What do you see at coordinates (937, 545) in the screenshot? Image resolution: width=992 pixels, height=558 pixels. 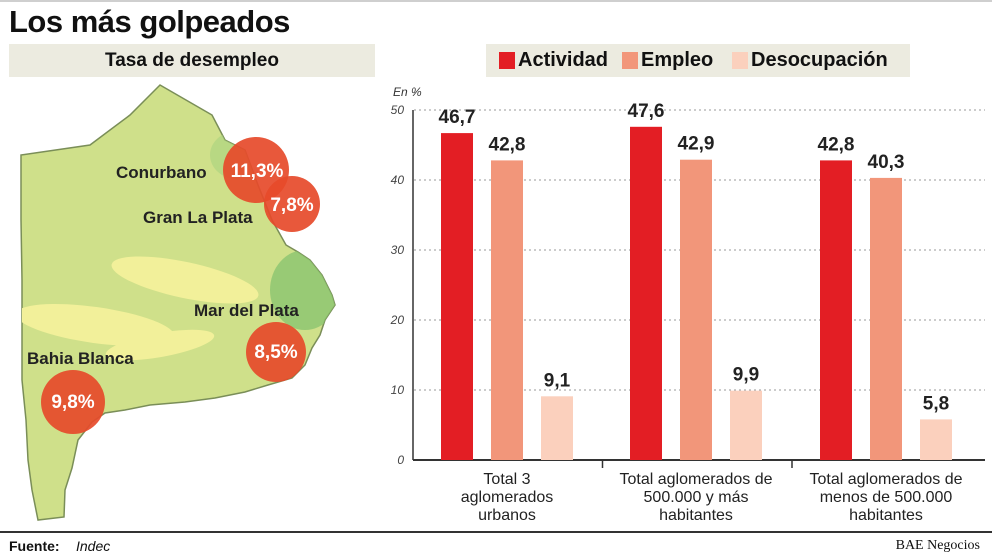 I see `footer-credit: BAE Negocios` at bounding box center [937, 545].